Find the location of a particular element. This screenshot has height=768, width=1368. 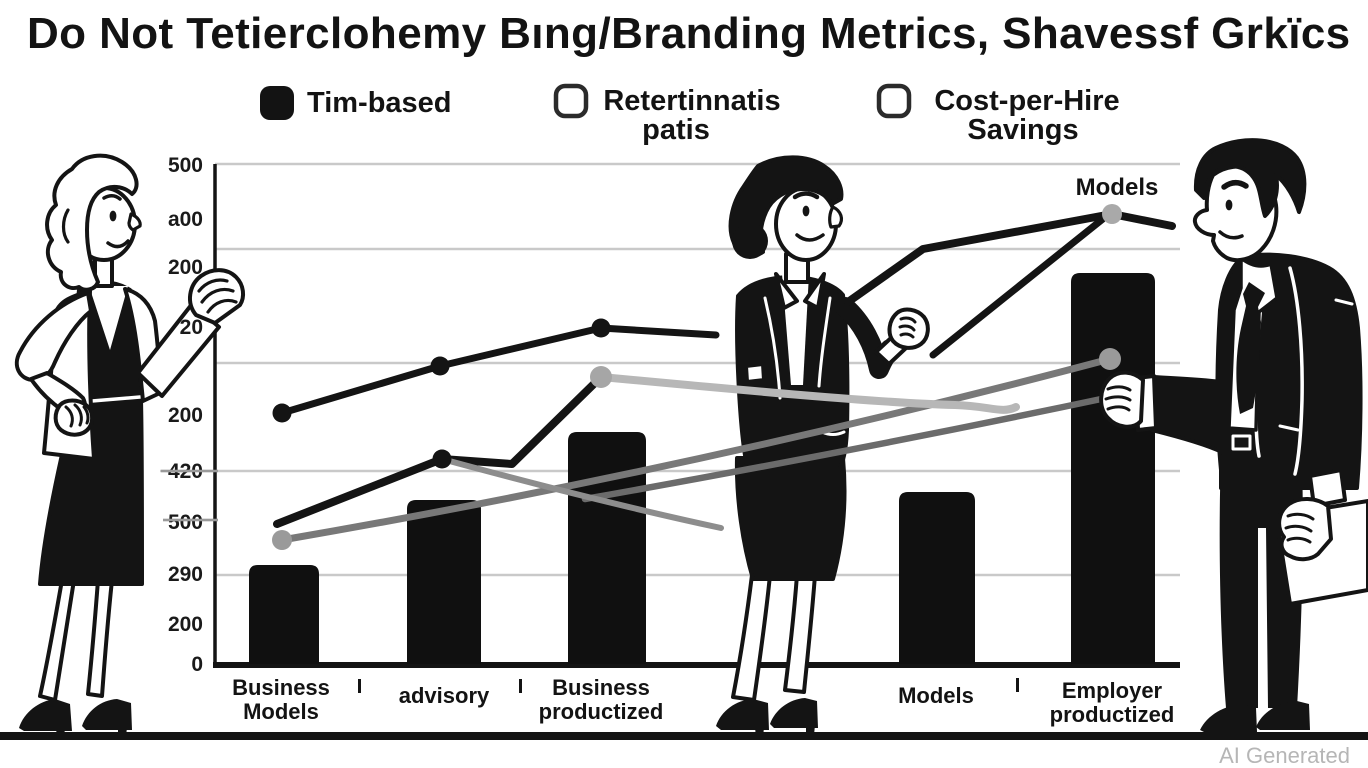

svg-text: Retertinnatis is located at coordinates (691, 101).